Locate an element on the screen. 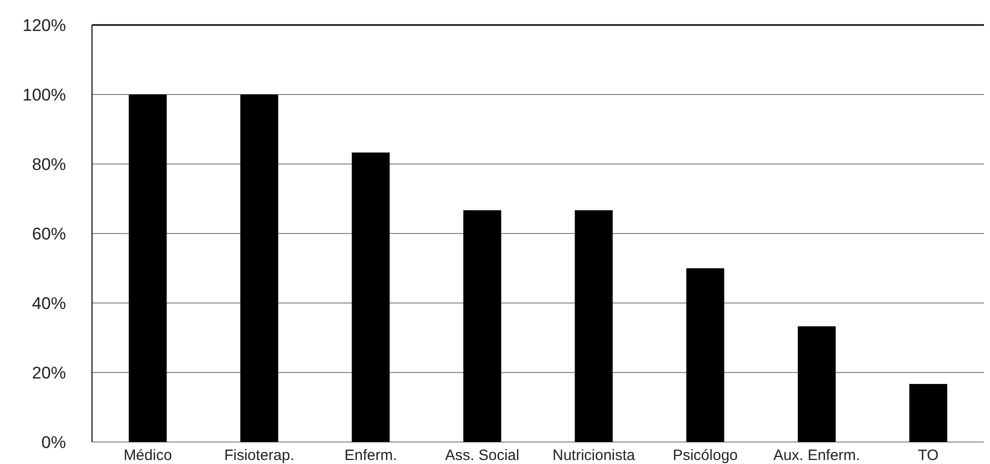 This screenshot has height=464, width=990. x-tick-label: Nutricionista is located at coordinates (594, 455).